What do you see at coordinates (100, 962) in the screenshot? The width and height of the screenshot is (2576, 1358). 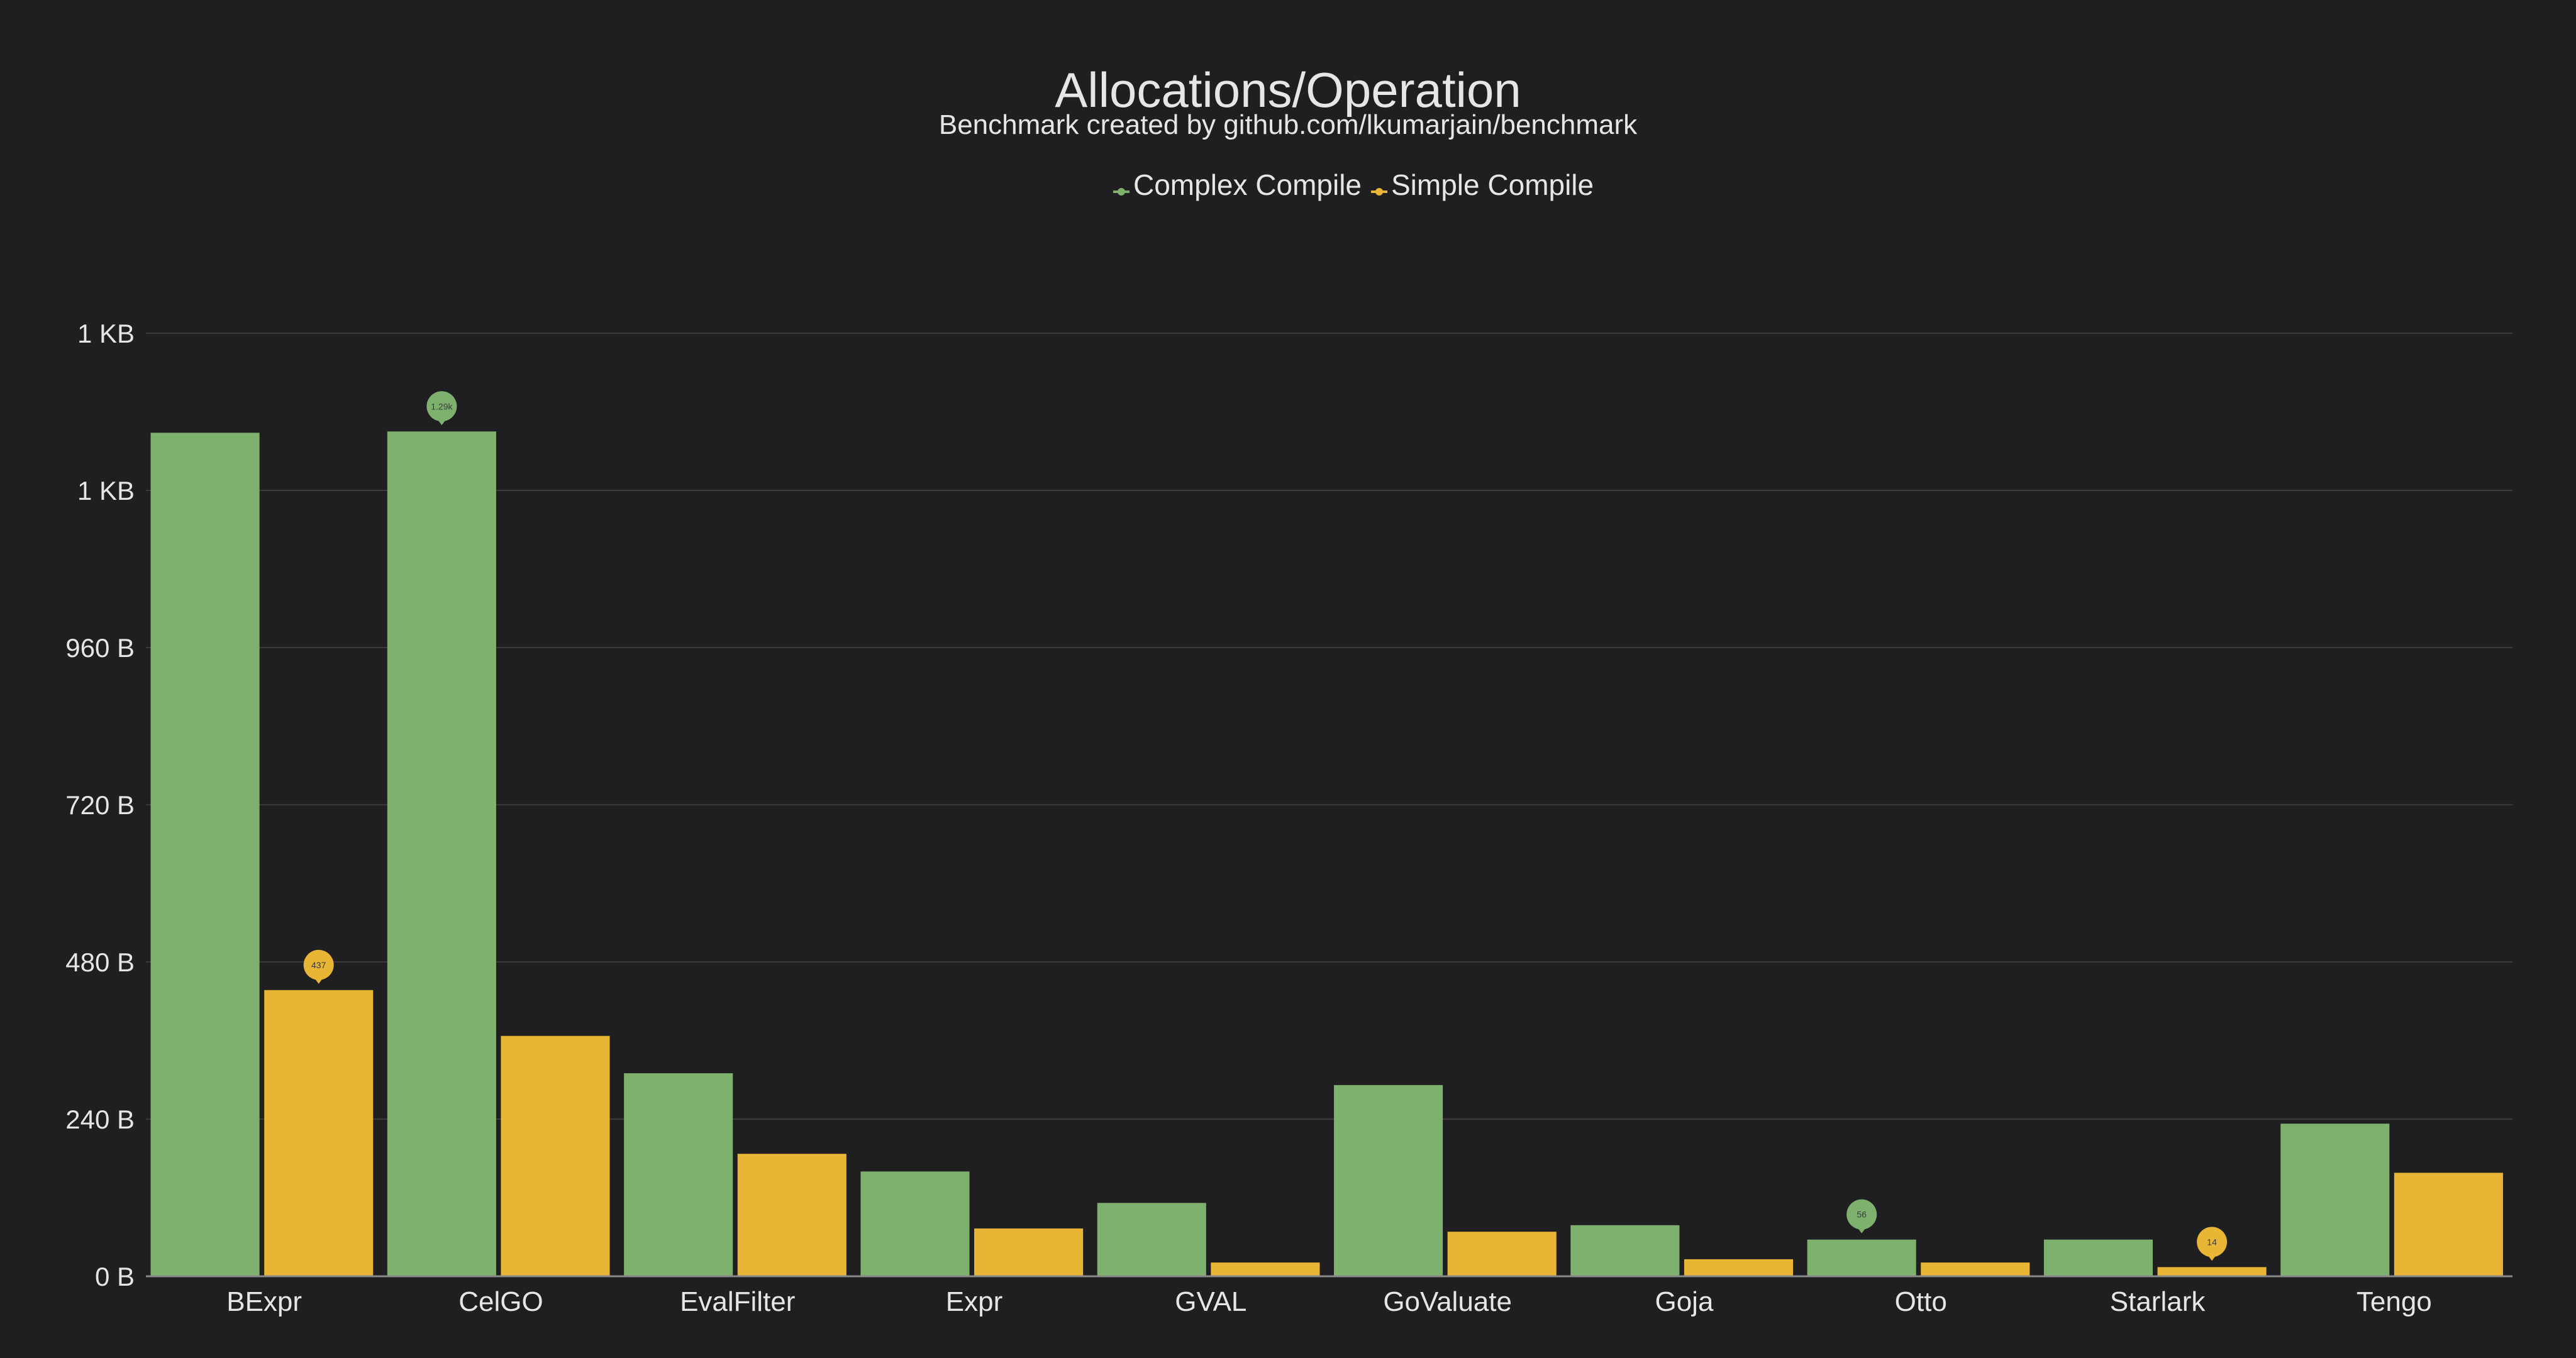 I see `y-tick-label: 480 B` at bounding box center [100, 962].